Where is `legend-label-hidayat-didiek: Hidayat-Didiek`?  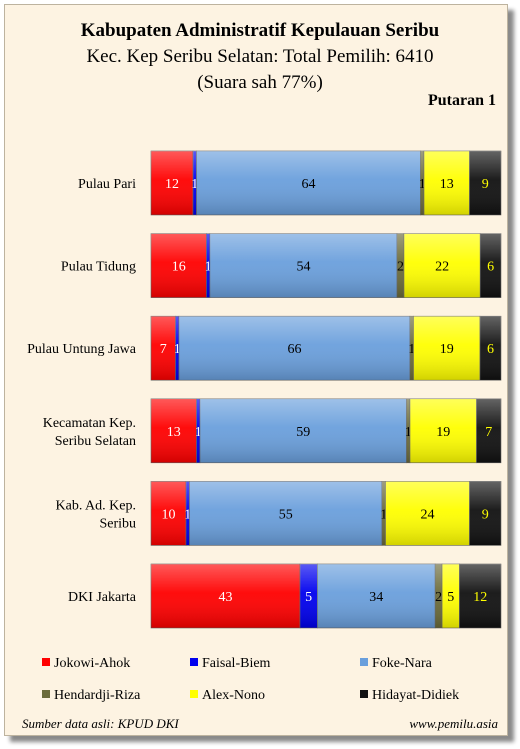
legend-label-hidayat-didiek: Hidayat-Didiek is located at coordinates (416, 695).